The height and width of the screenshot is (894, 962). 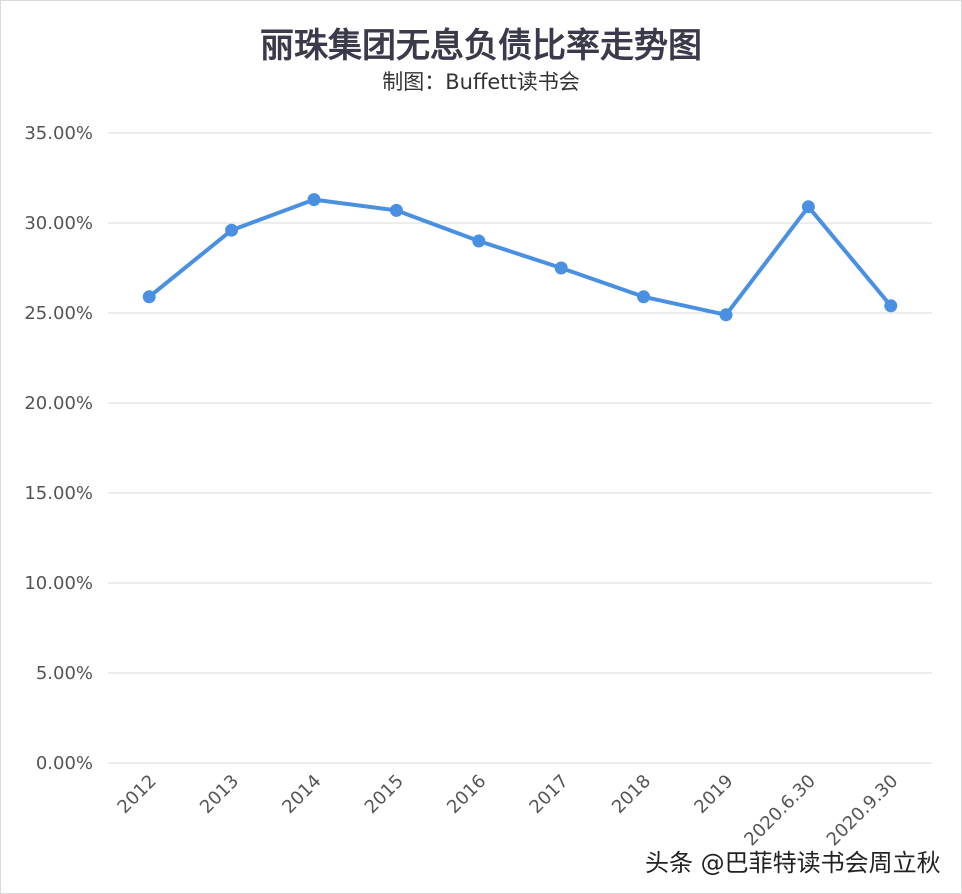 What do you see at coordinates (713, 794) in the screenshot?
I see `x-tick-label: 2019` at bounding box center [713, 794].